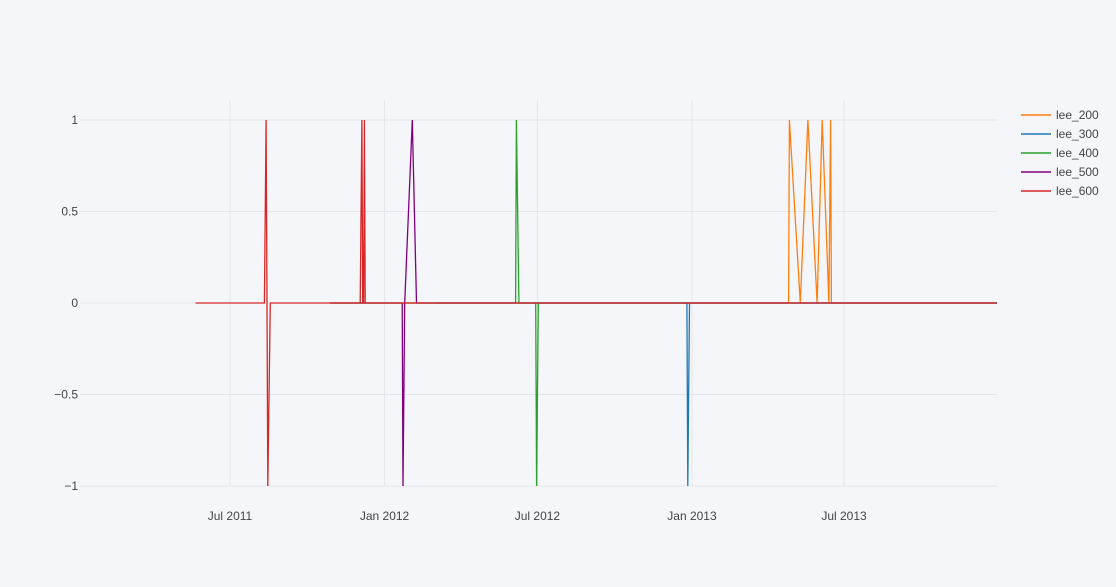 Image resolution: width=1116 pixels, height=587 pixels. I want to click on y-tick-label: 1, so click(74, 120).